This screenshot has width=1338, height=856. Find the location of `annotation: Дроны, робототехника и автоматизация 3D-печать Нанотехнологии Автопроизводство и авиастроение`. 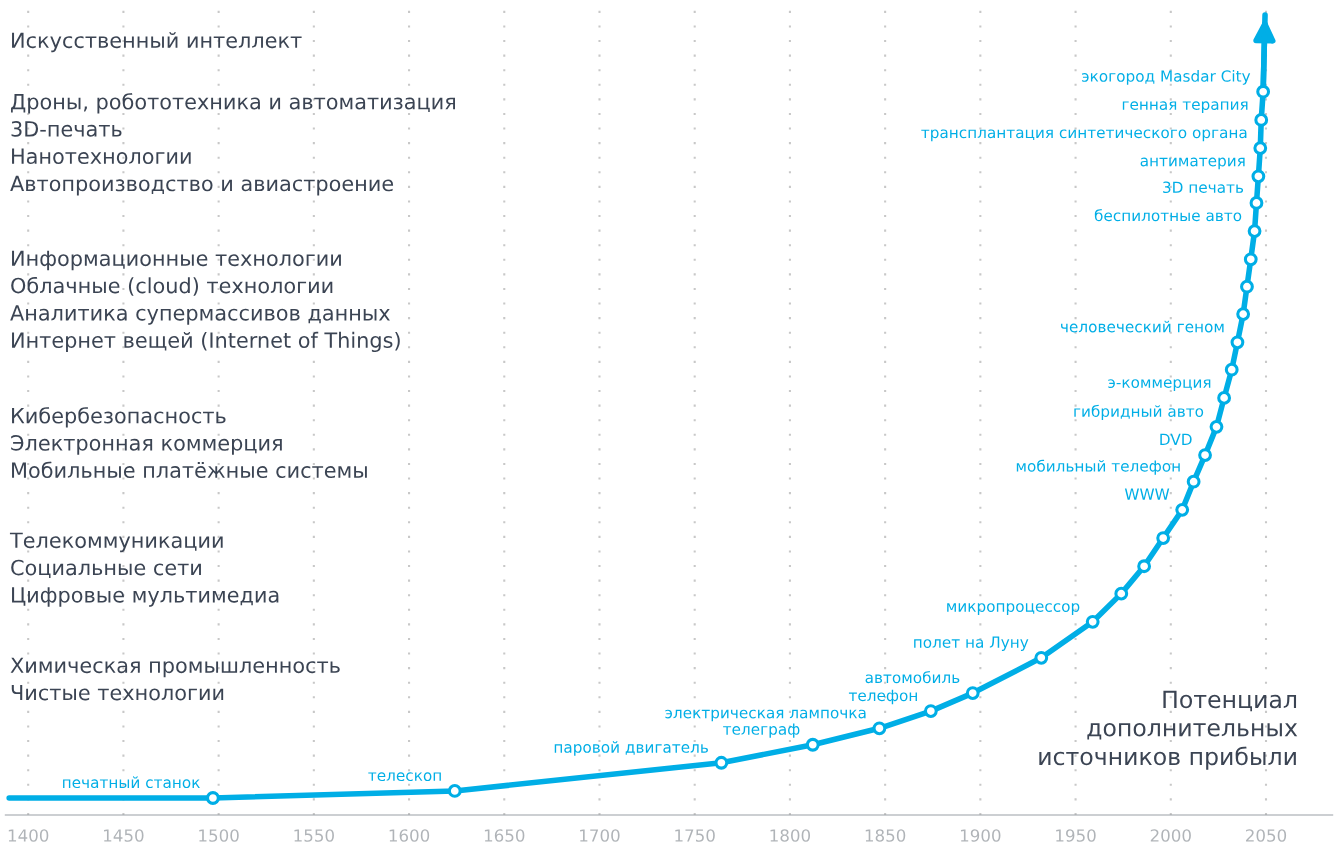

annotation: Дроны, робототехника и автоматизация 3D-печать Нанотехнологии Автопроизводство и авиастроение is located at coordinates (232, 144).